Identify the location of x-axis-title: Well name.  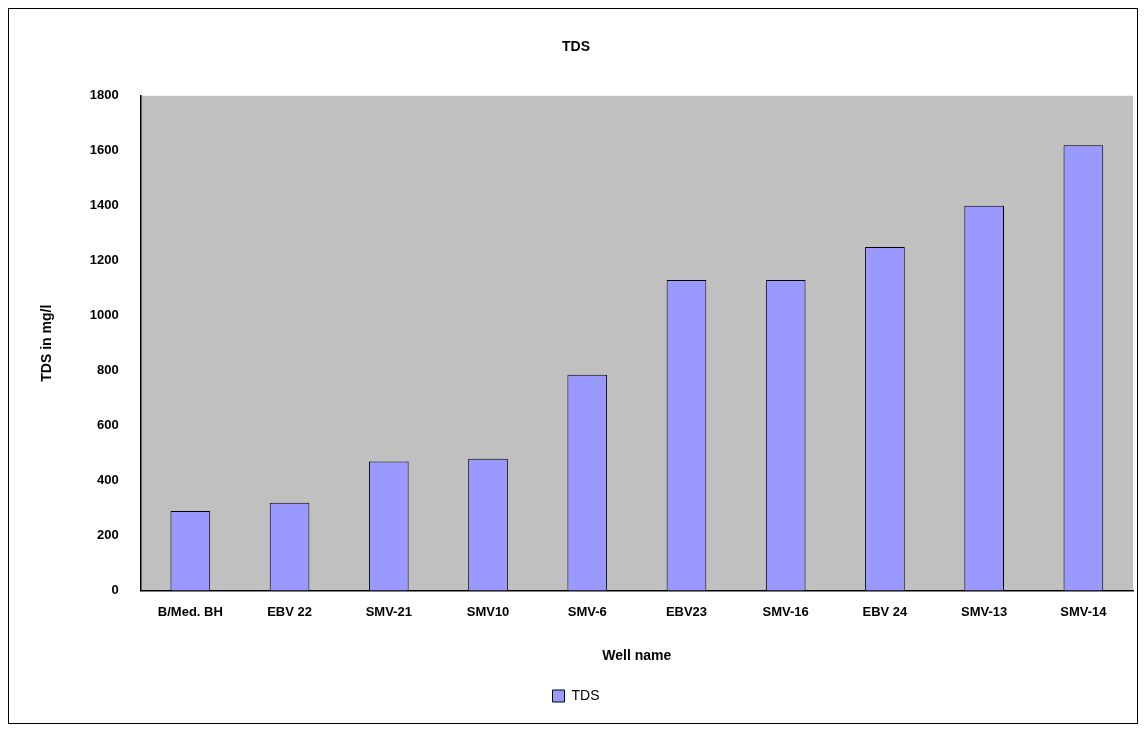
(637, 655).